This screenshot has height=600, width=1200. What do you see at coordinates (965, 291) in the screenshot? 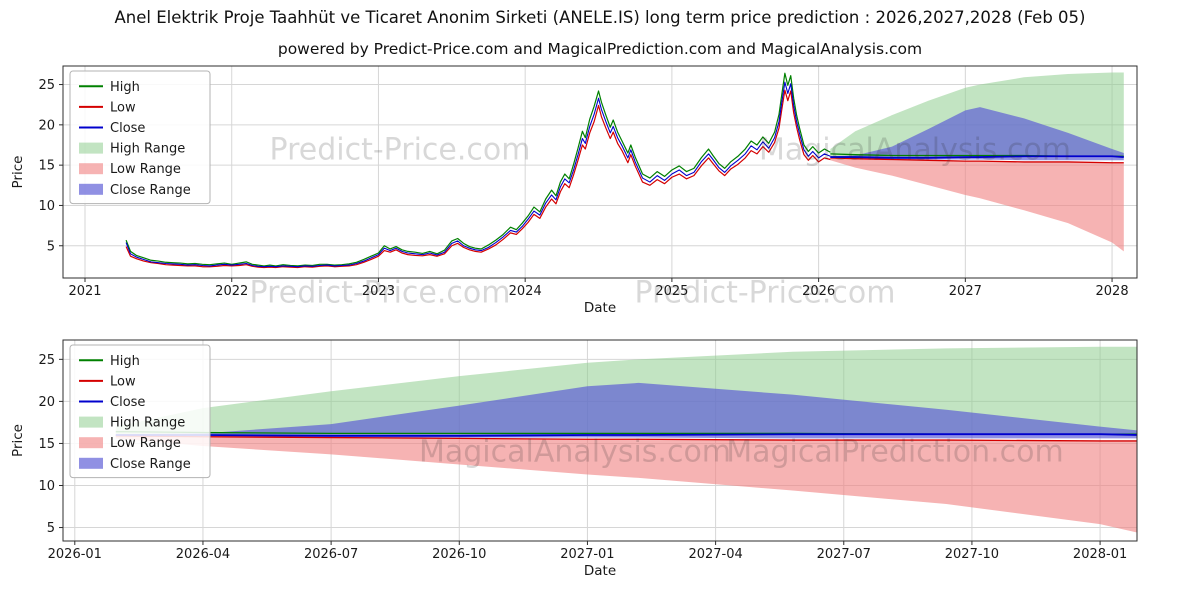
I see `x-tick-label: 2027` at bounding box center [965, 291].